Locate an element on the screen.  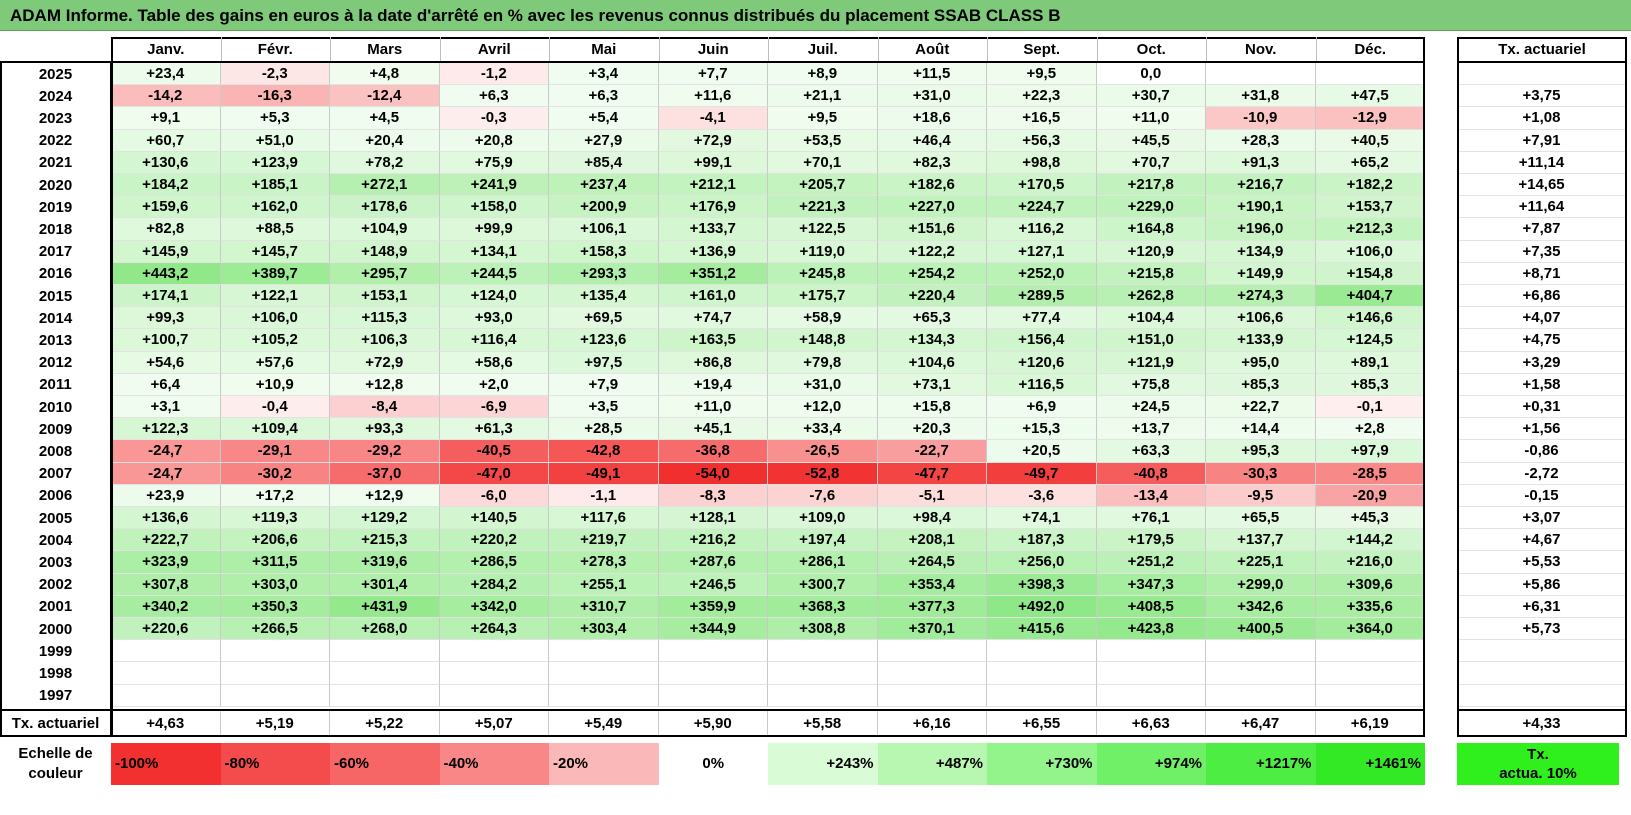
column-divider is located at coordinates (1206, 49).